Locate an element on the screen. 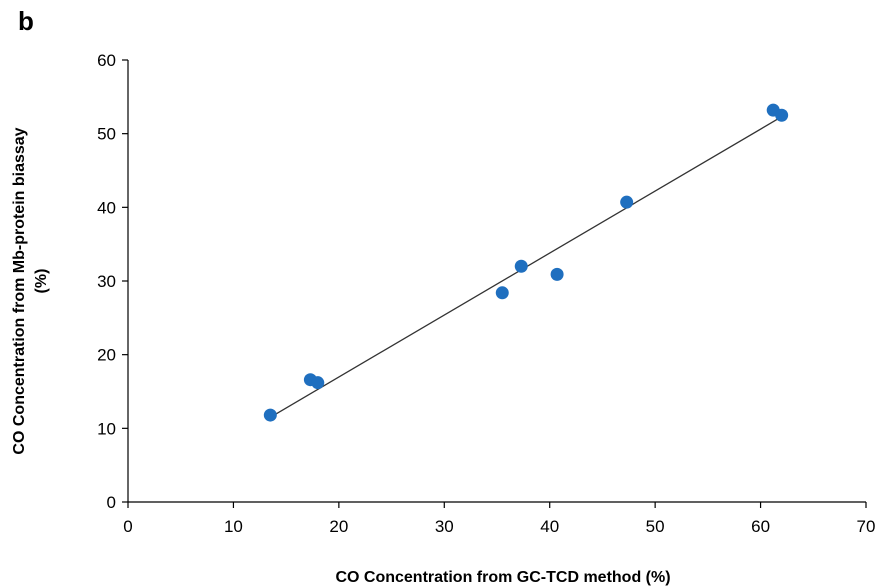  y-tick-label: 50 is located at coordinates (106, 134).